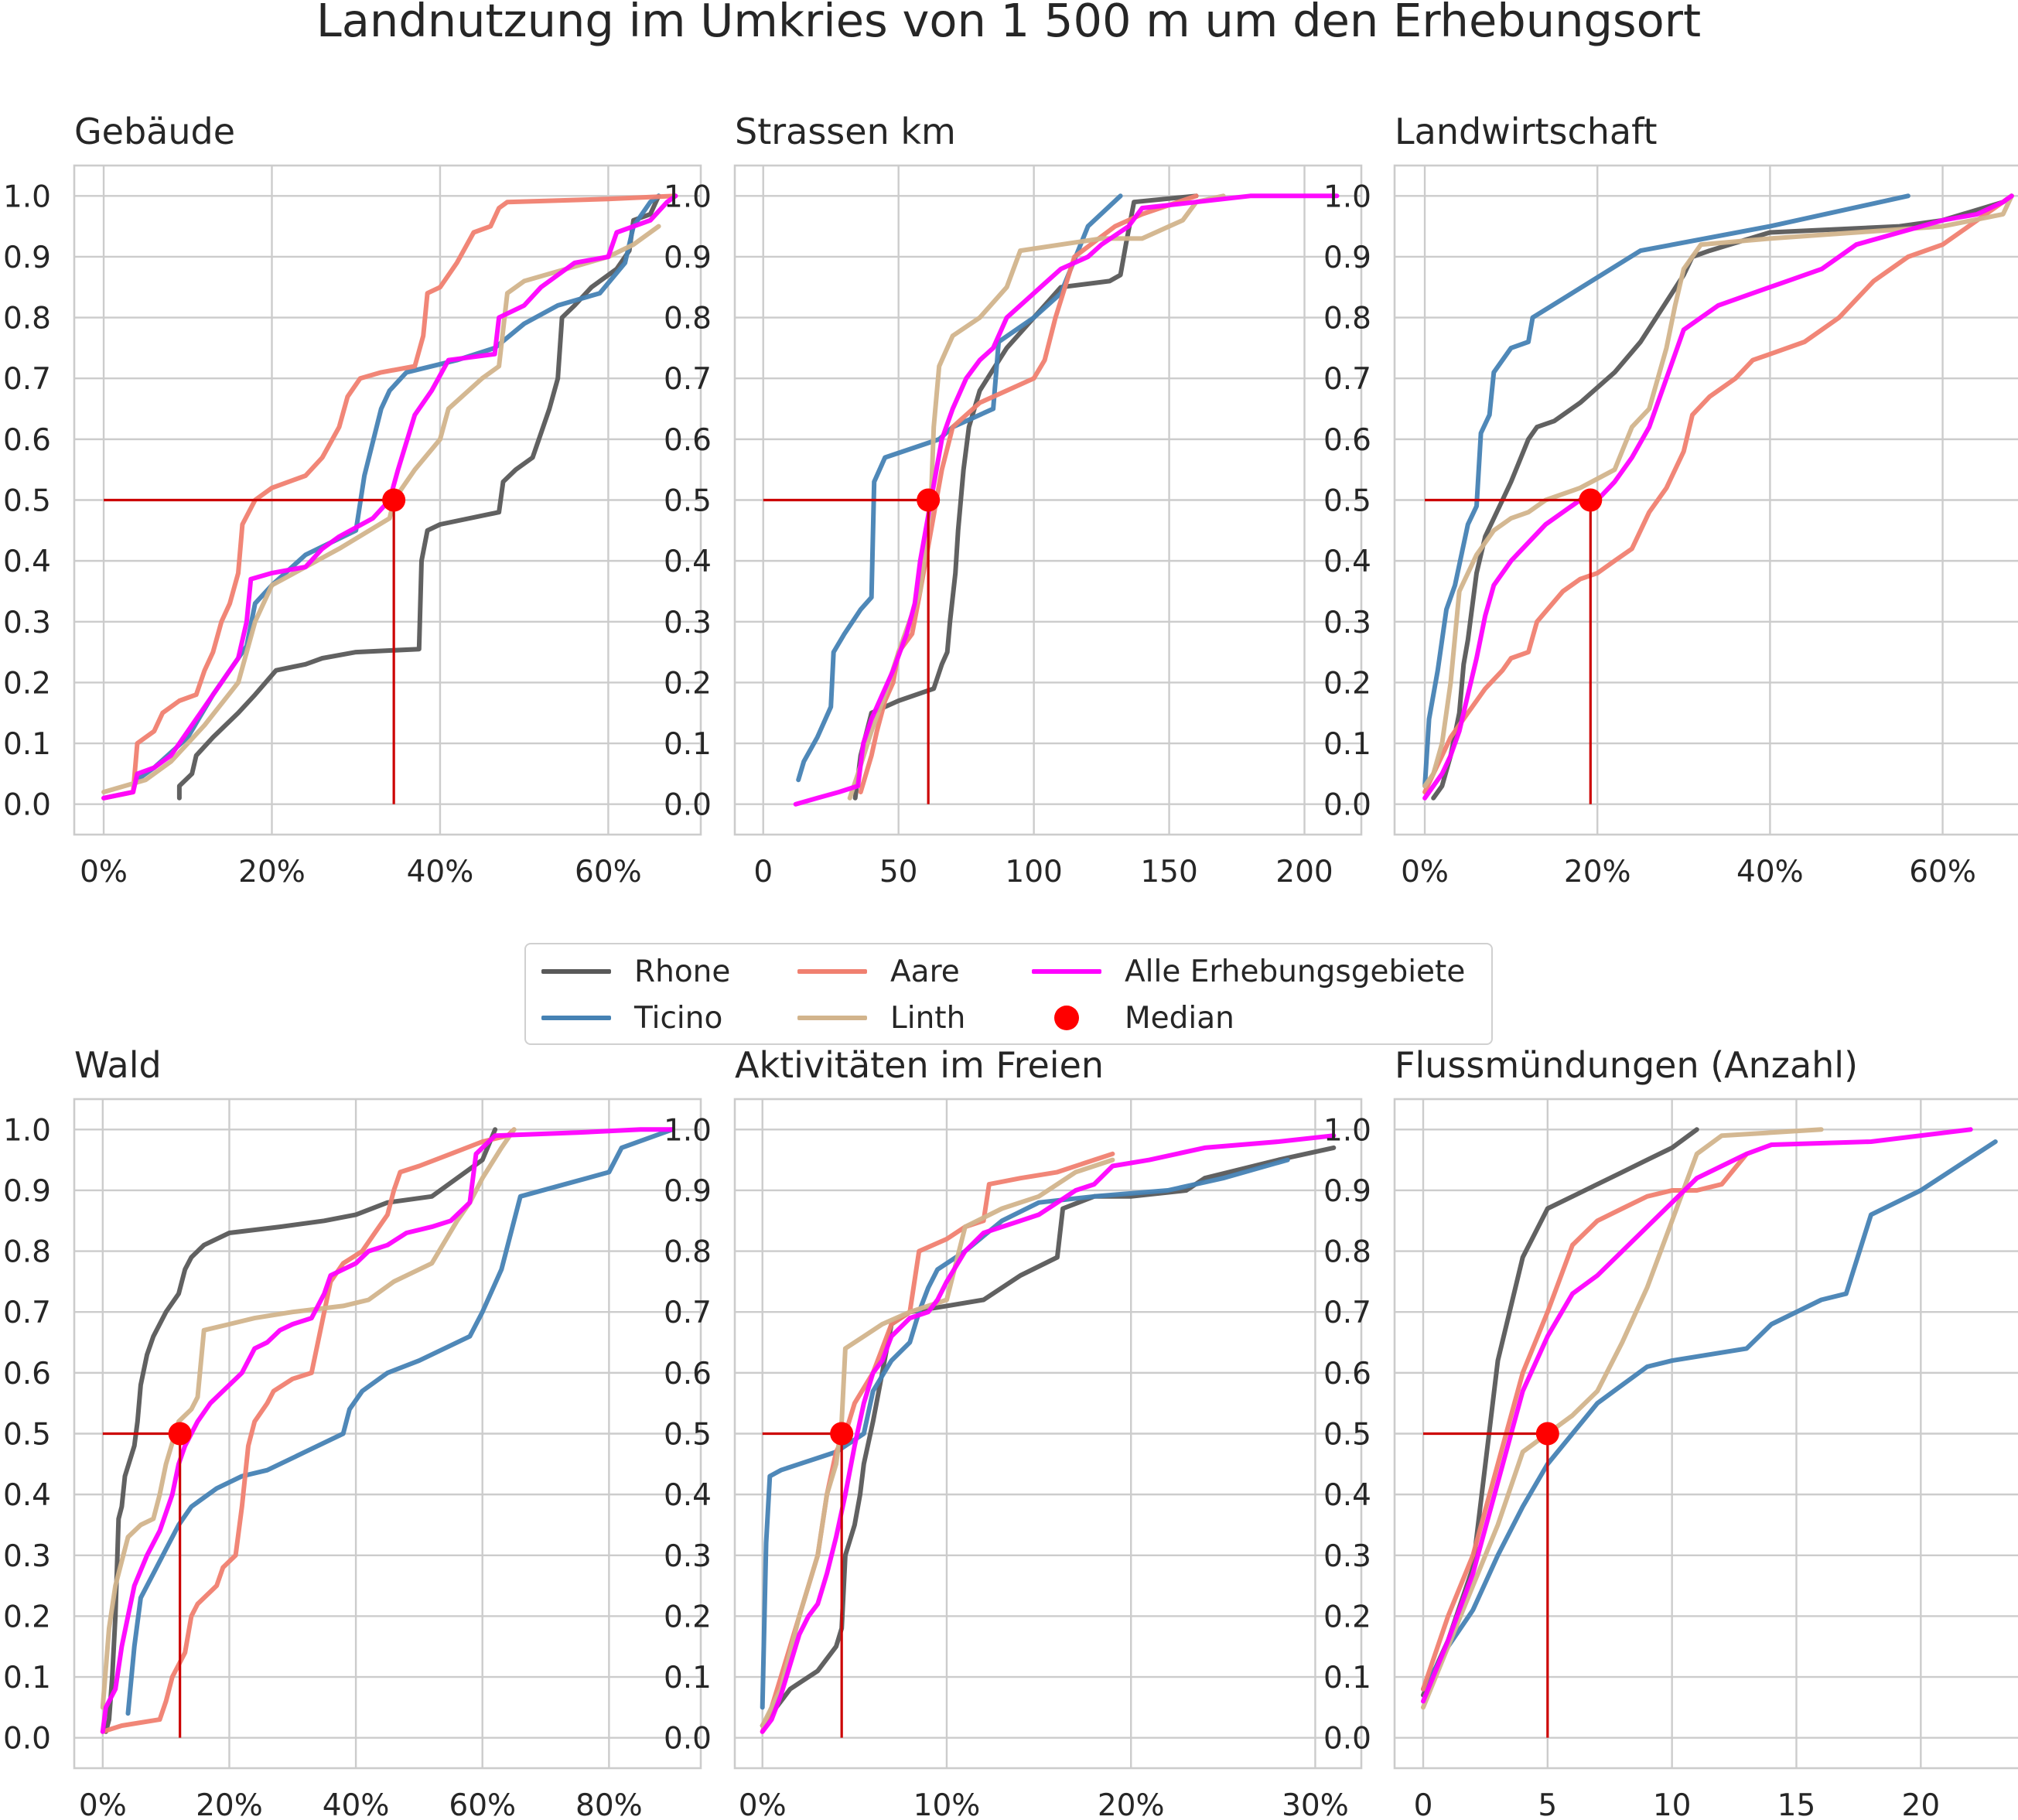  What do you see at coordinates (1315, 1804) in the screenshot?
I see `panel-5-xtick-label-3: 30%` at bounding box center [1315, 1804].